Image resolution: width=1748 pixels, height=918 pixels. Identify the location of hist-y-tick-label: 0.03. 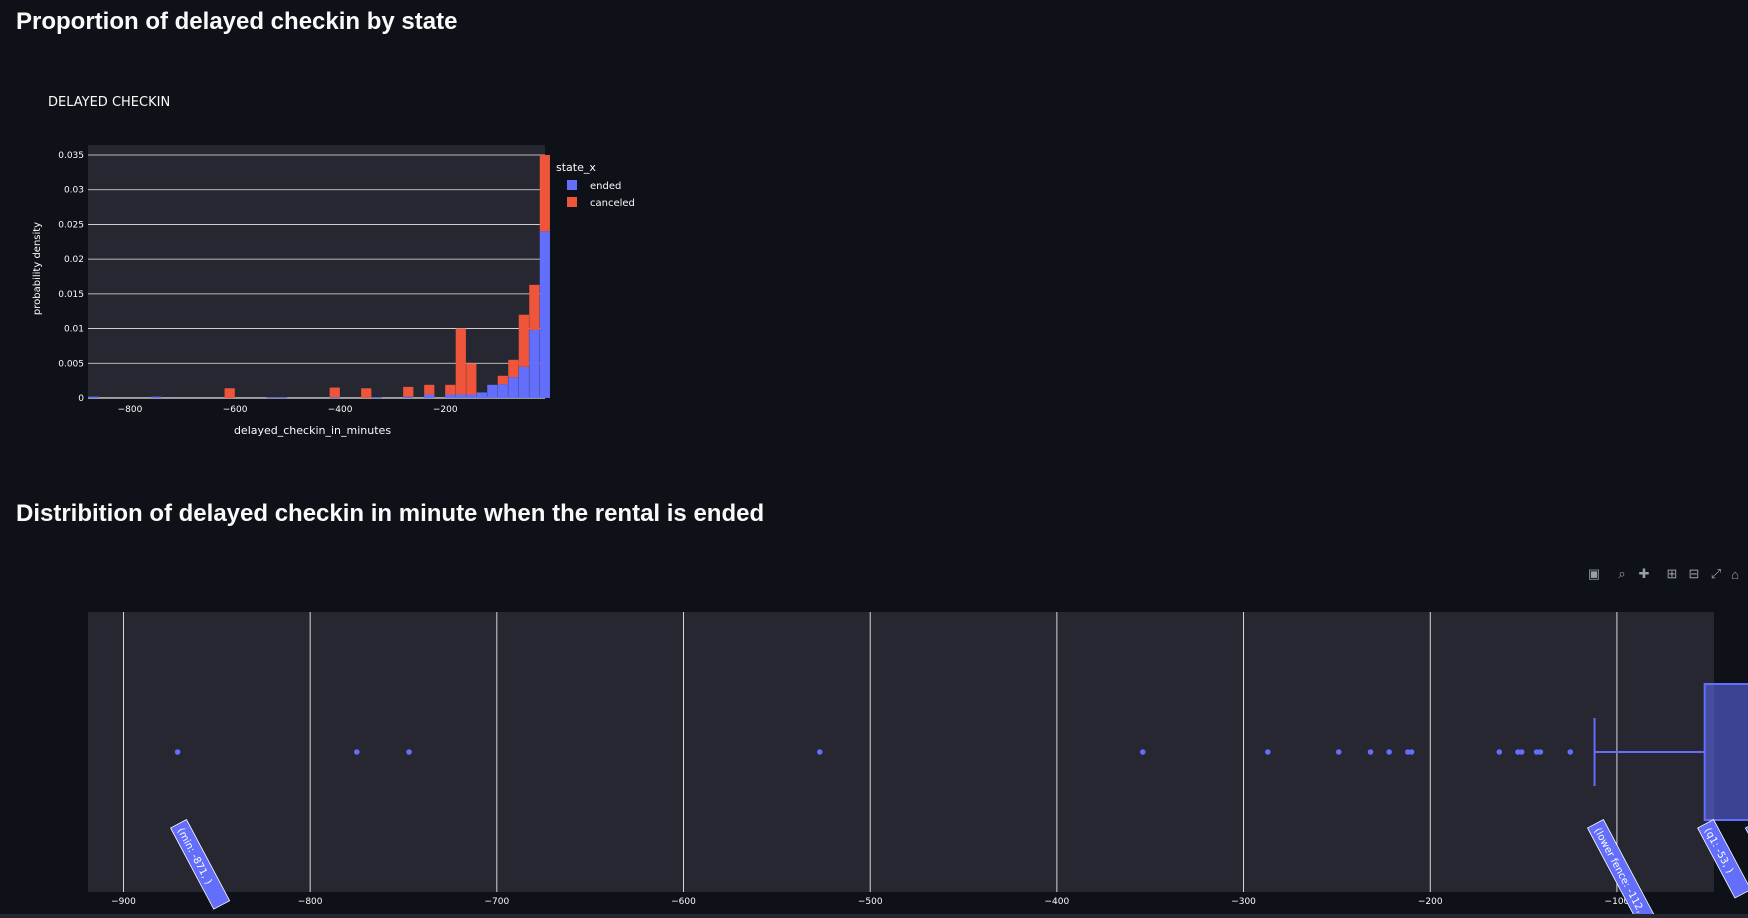
(74, 191).